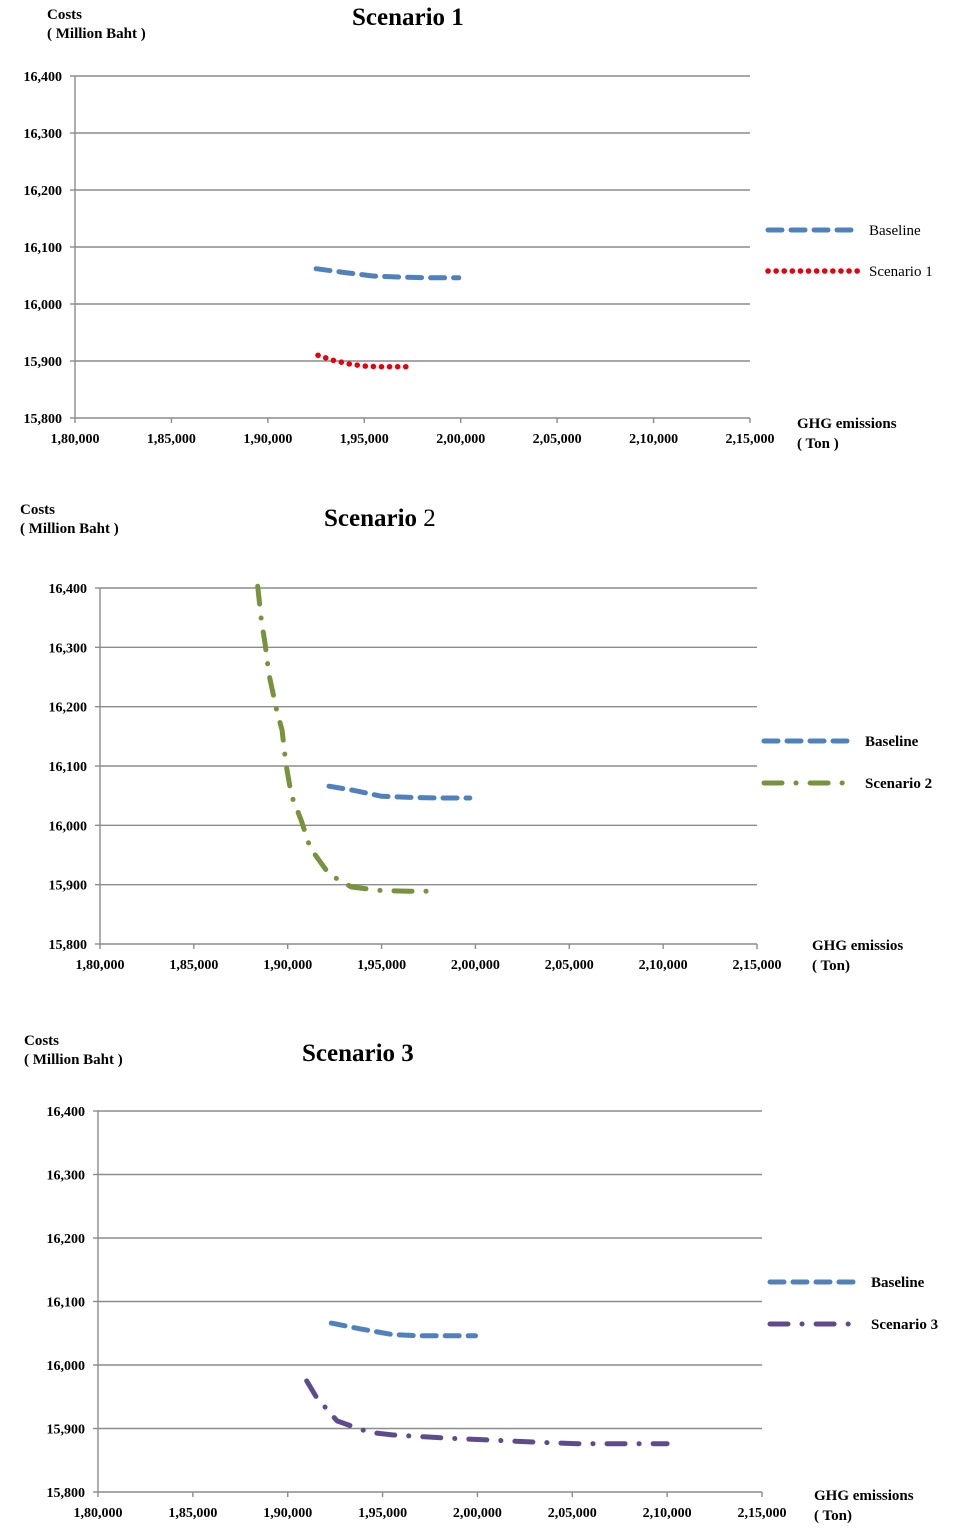 This screenshot has width=954, height=1529. Describe the element at coordinates (858, 946) in the screenshot. I see `x-axis-title: GHG emissios` at that location.